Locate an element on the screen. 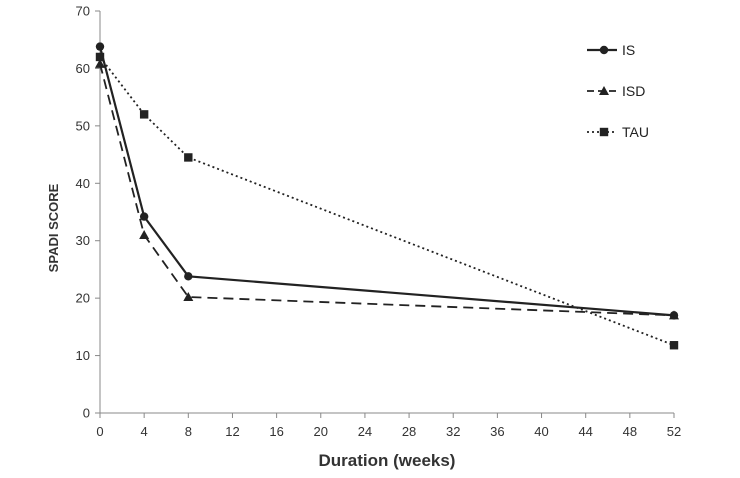 The height and width of the screenshot is (478, 740). x-axis-title: Duration (weeks) is located at coordinates (387, 460).